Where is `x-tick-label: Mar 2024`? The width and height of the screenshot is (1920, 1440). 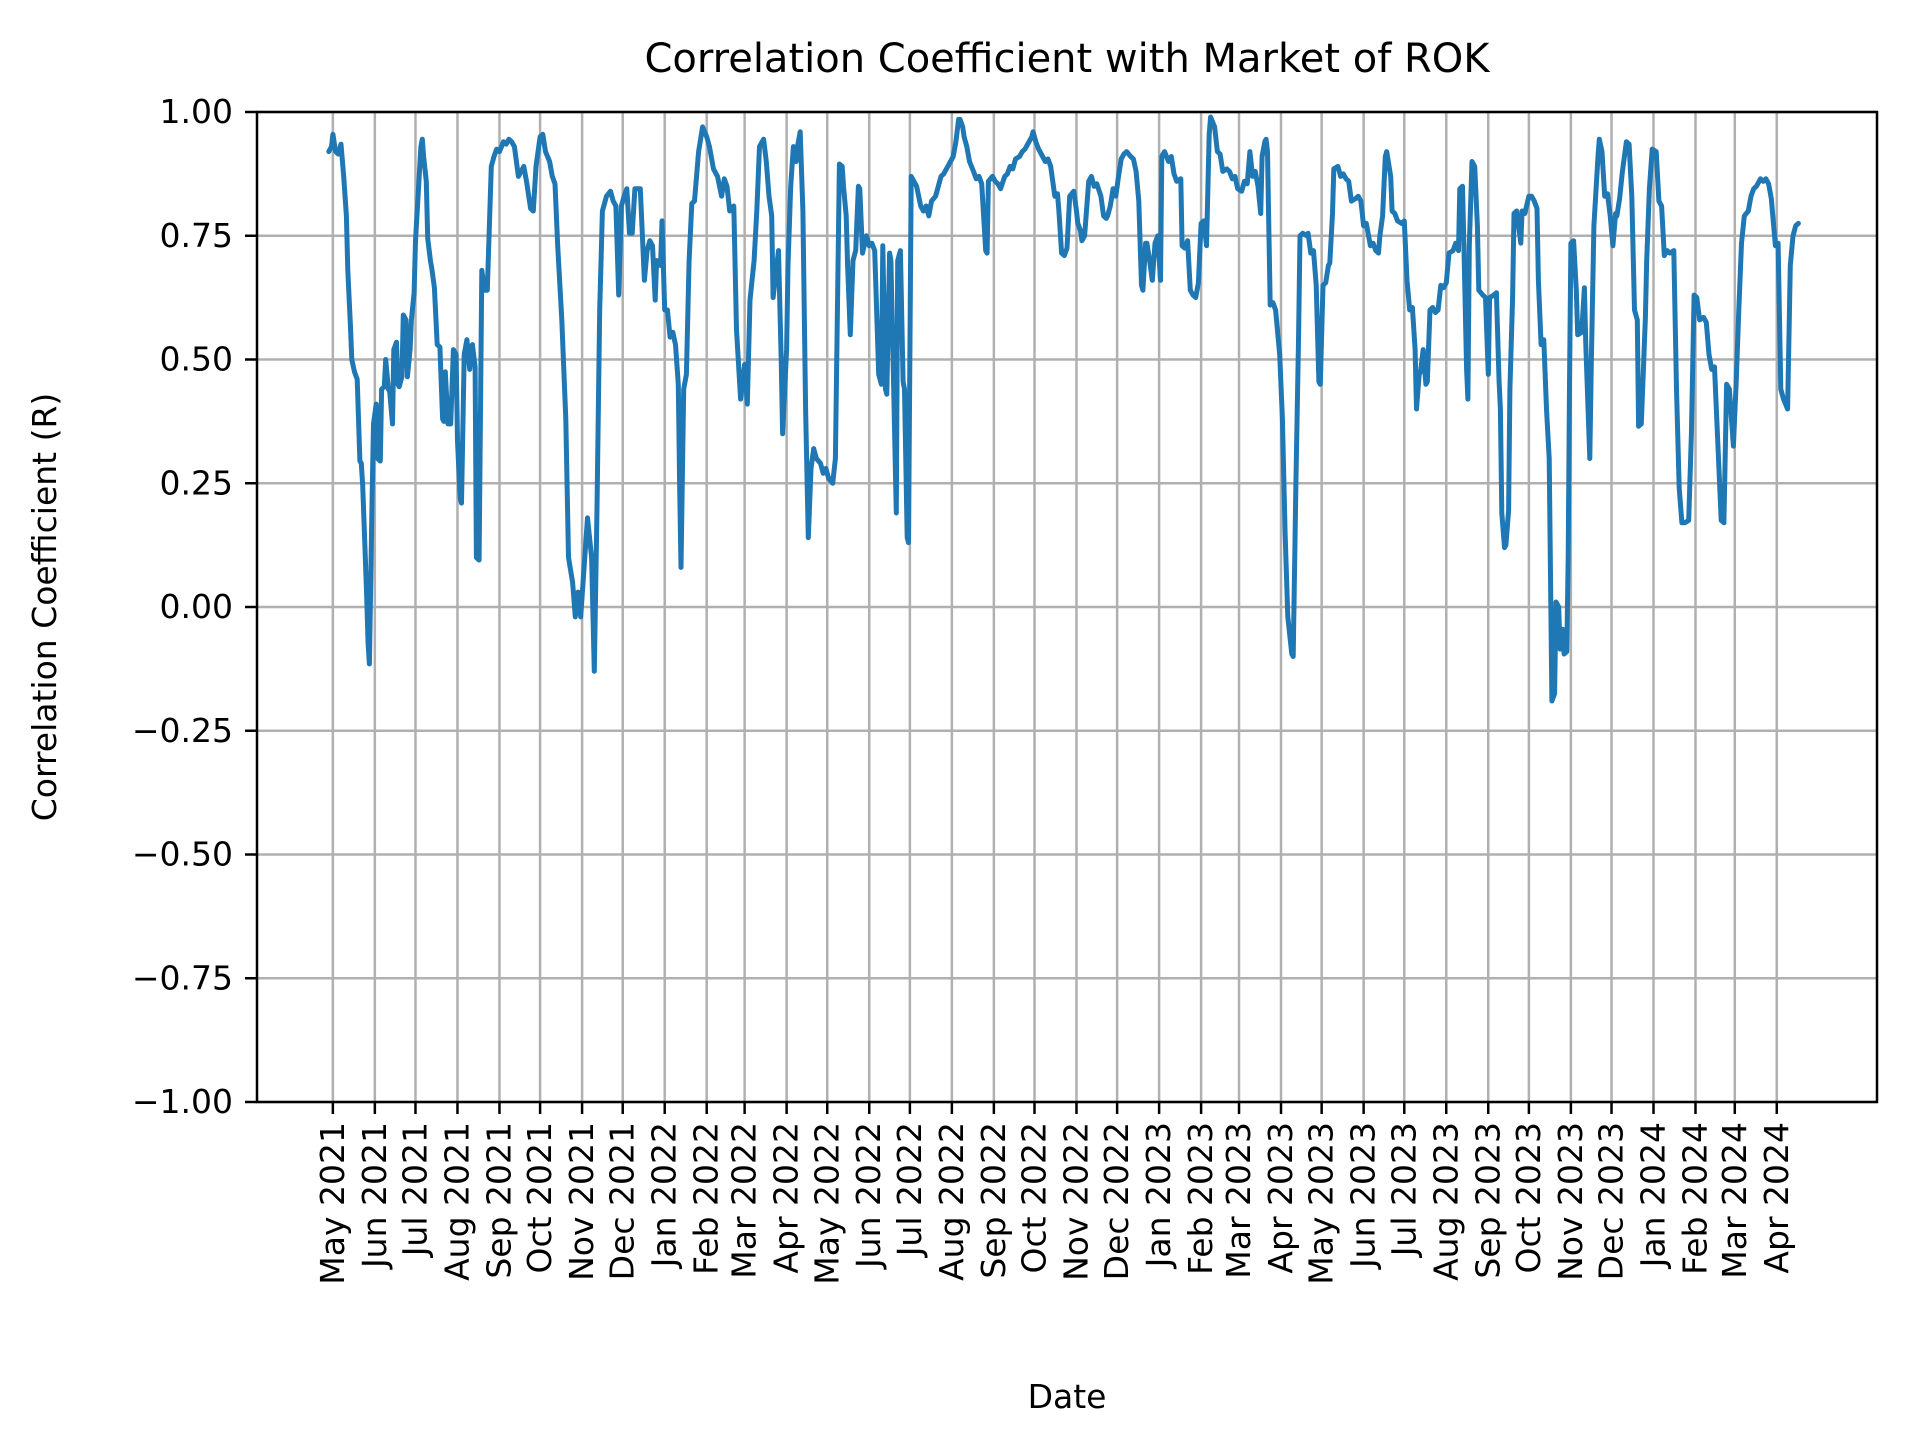 x-tick-label: Mar 2024 is located at coordinates (1734, 1200).